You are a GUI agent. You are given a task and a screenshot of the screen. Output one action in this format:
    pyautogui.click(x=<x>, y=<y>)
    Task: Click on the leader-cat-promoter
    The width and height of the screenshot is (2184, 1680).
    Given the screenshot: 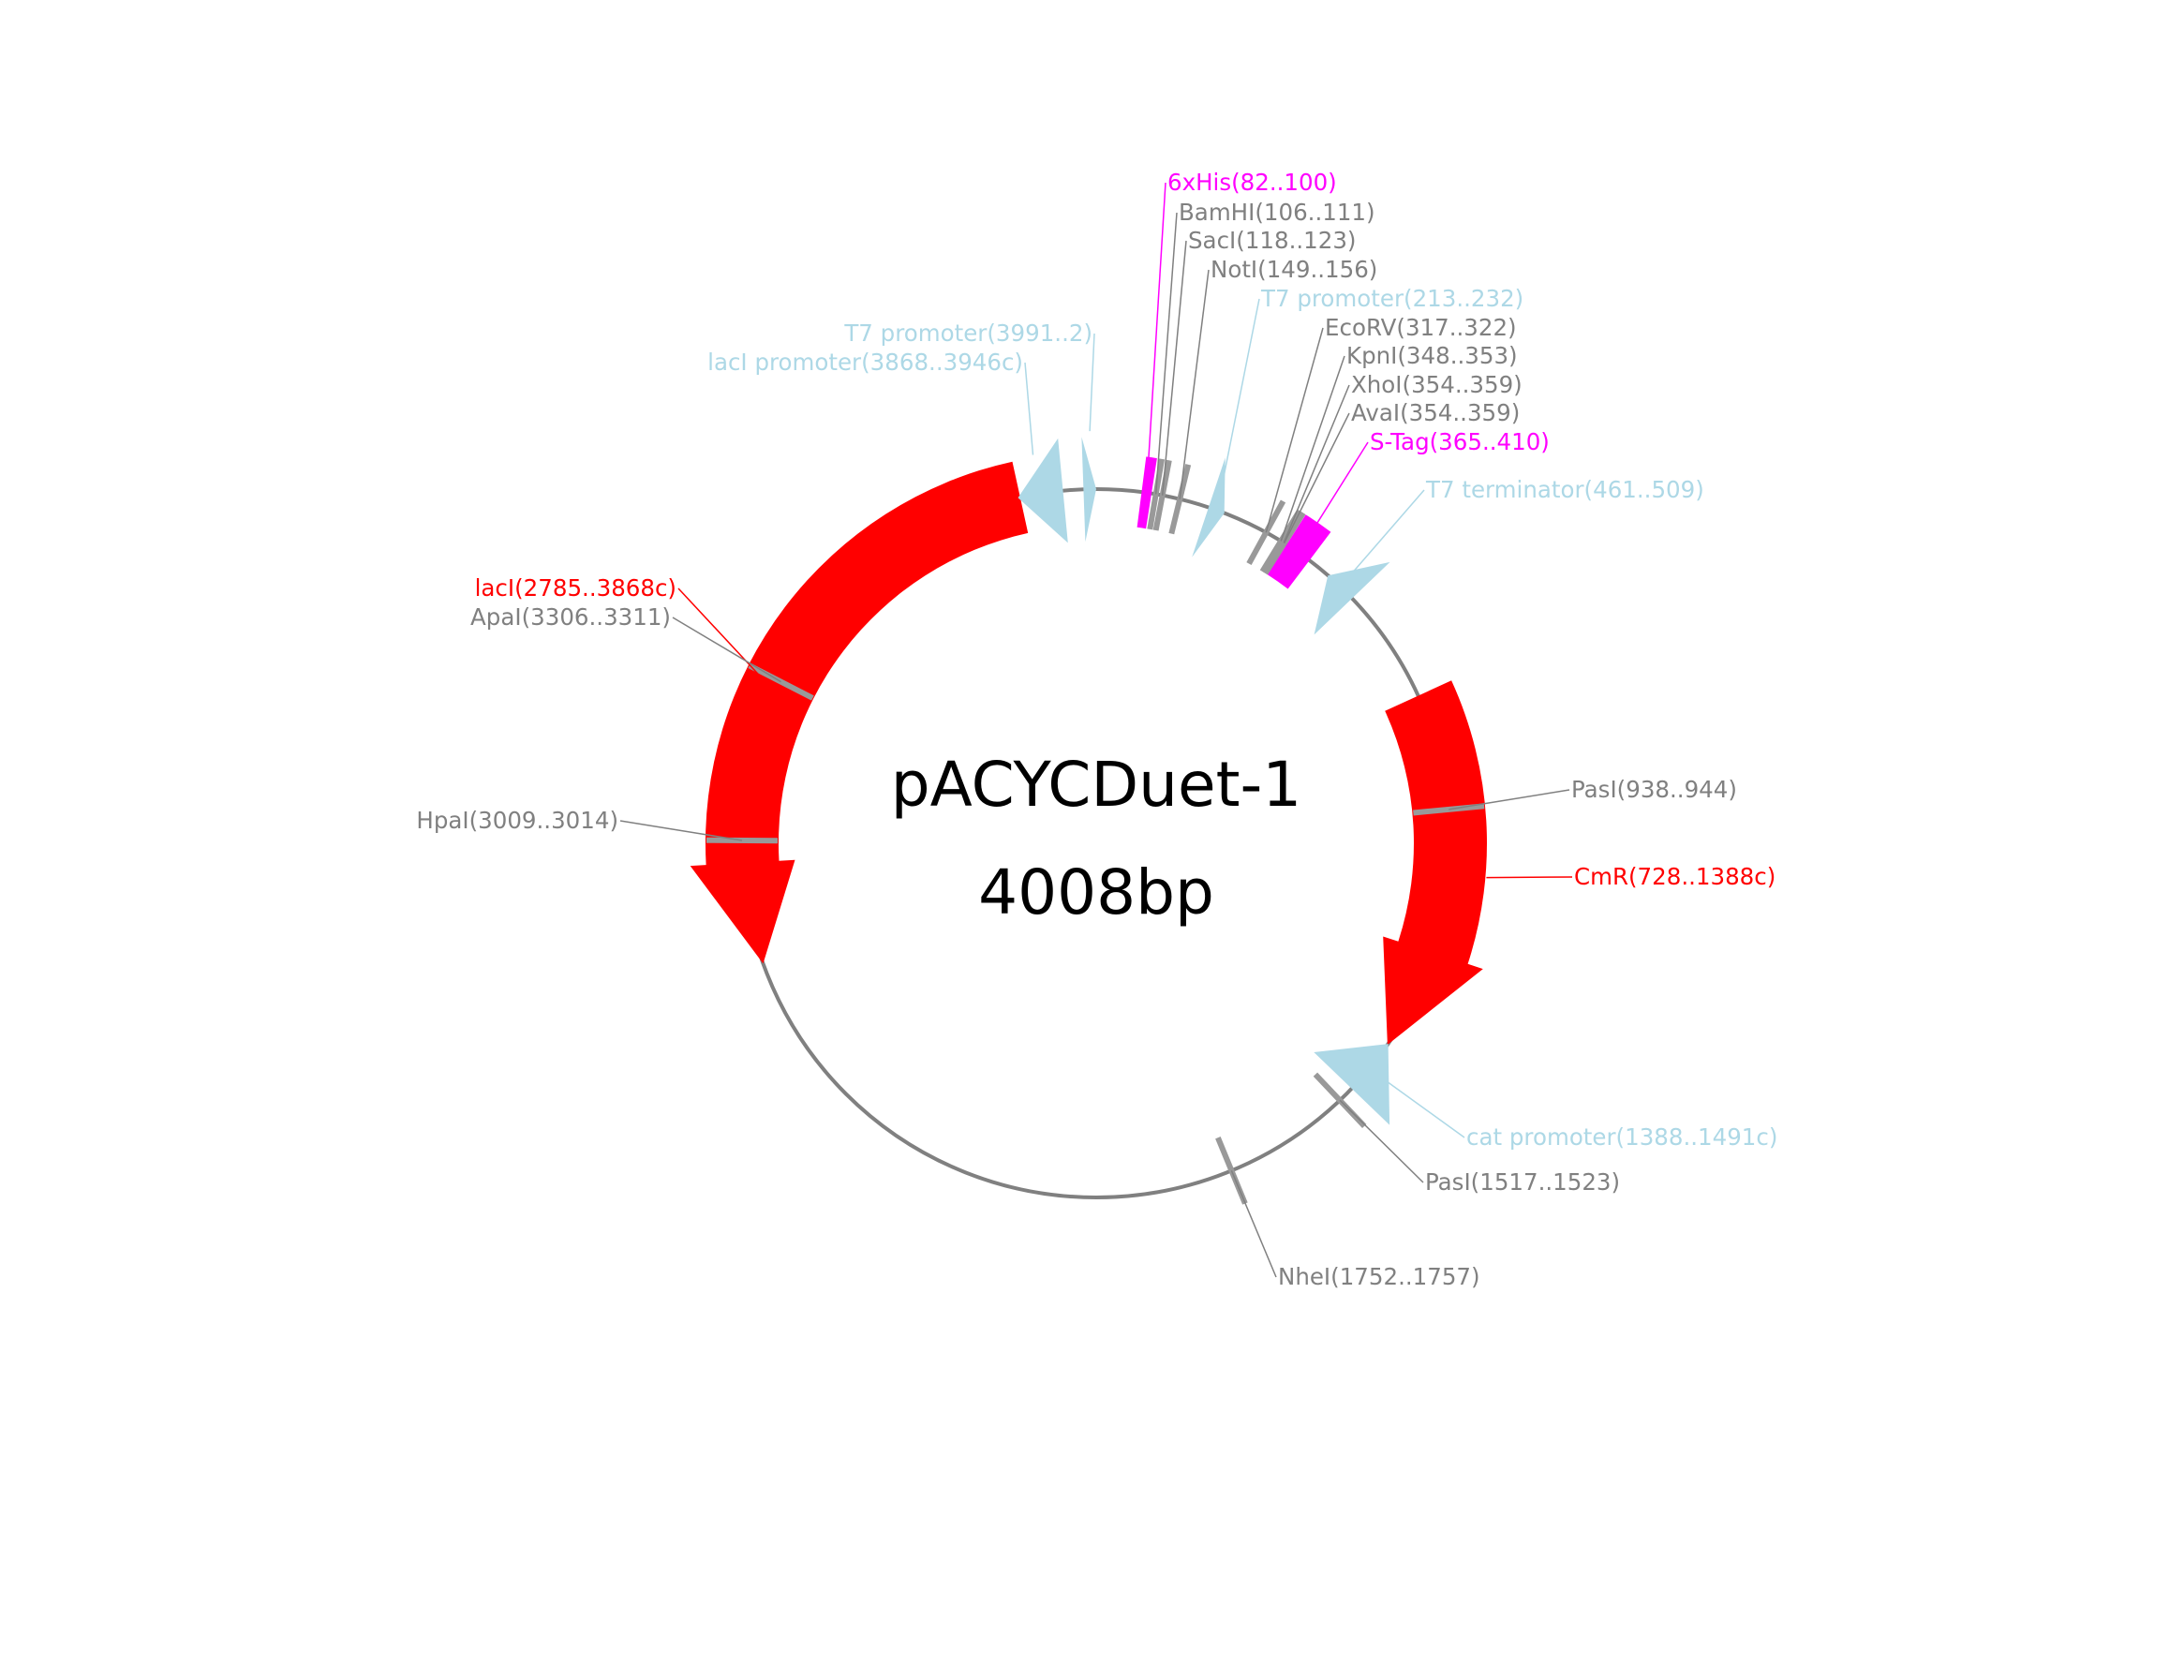 What is the action you would take?
    pyautogui.click(x=1425, y=1108)
    